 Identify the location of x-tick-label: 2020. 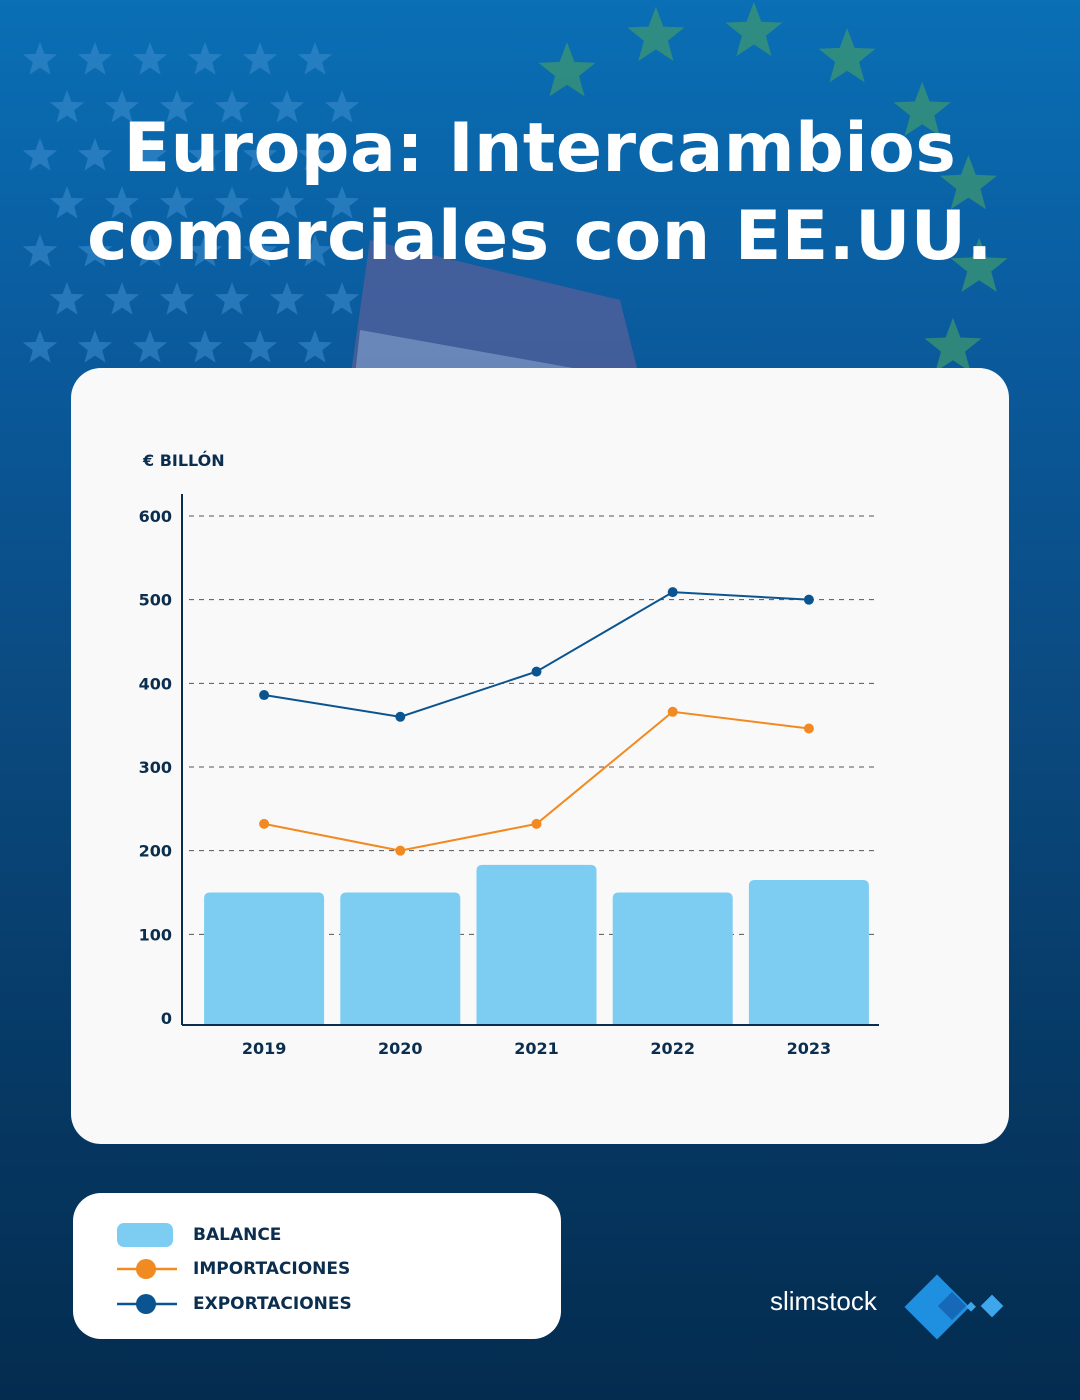
(400, 1048).